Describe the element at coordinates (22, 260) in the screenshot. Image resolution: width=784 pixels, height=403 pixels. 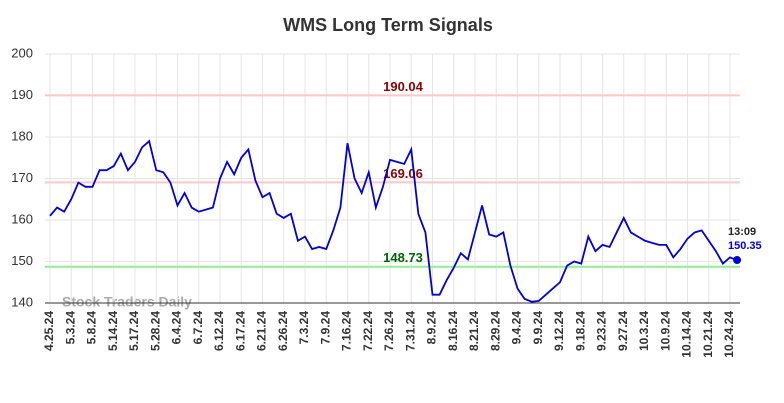
I see `y-tick-label: 150` at that location.